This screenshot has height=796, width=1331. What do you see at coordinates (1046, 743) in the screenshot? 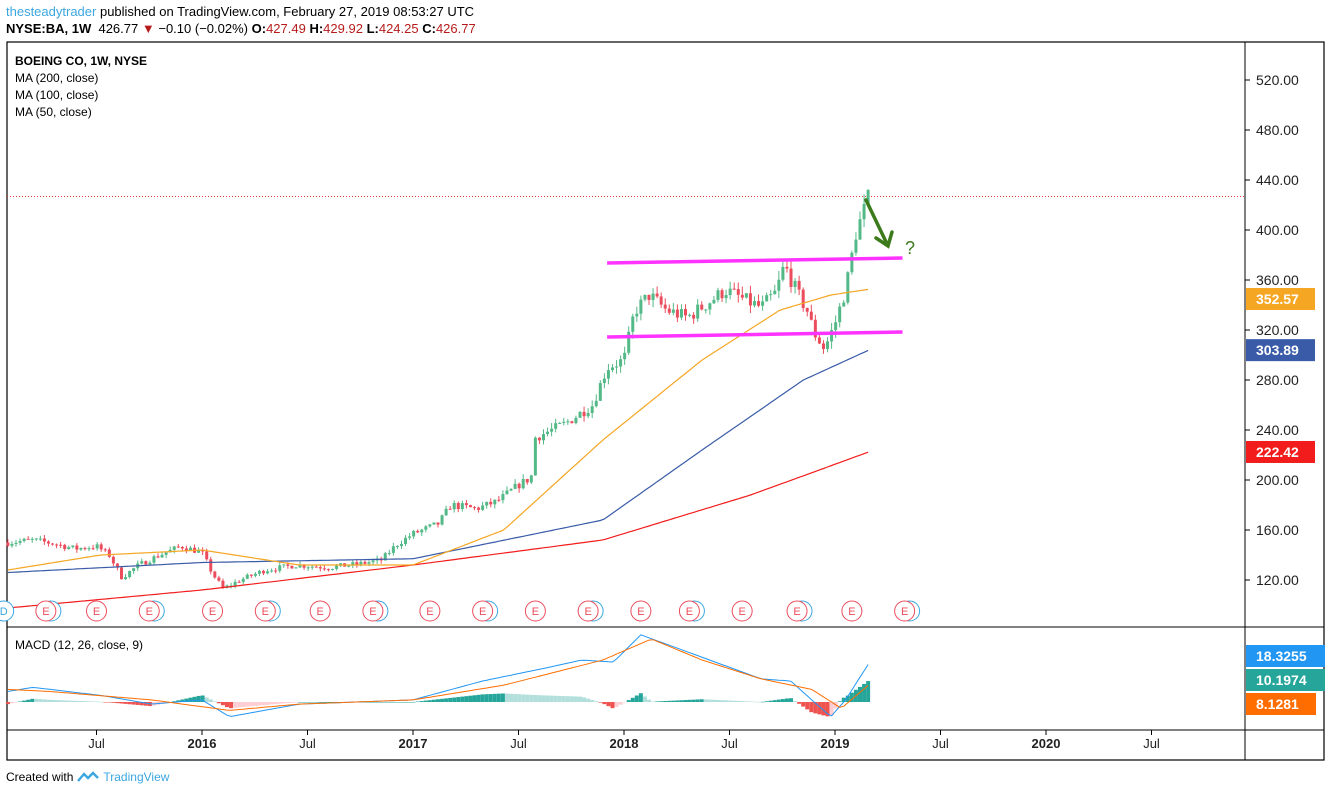
I see `time-tick-label: 2020` at bounding box center [1046, 743].